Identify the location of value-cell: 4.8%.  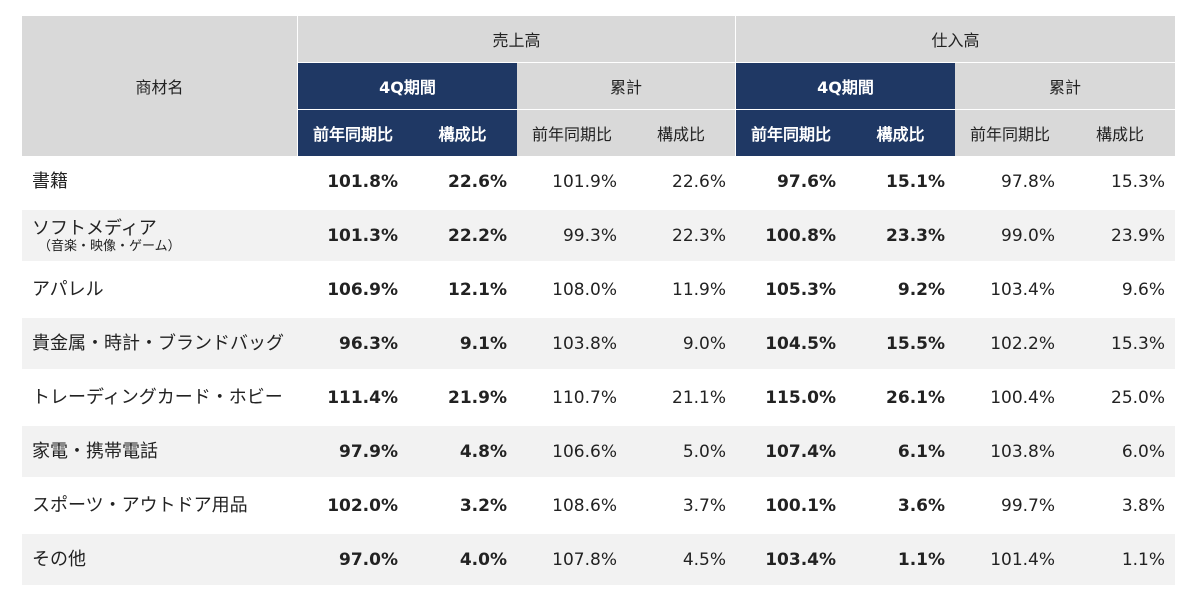
(462, 453).